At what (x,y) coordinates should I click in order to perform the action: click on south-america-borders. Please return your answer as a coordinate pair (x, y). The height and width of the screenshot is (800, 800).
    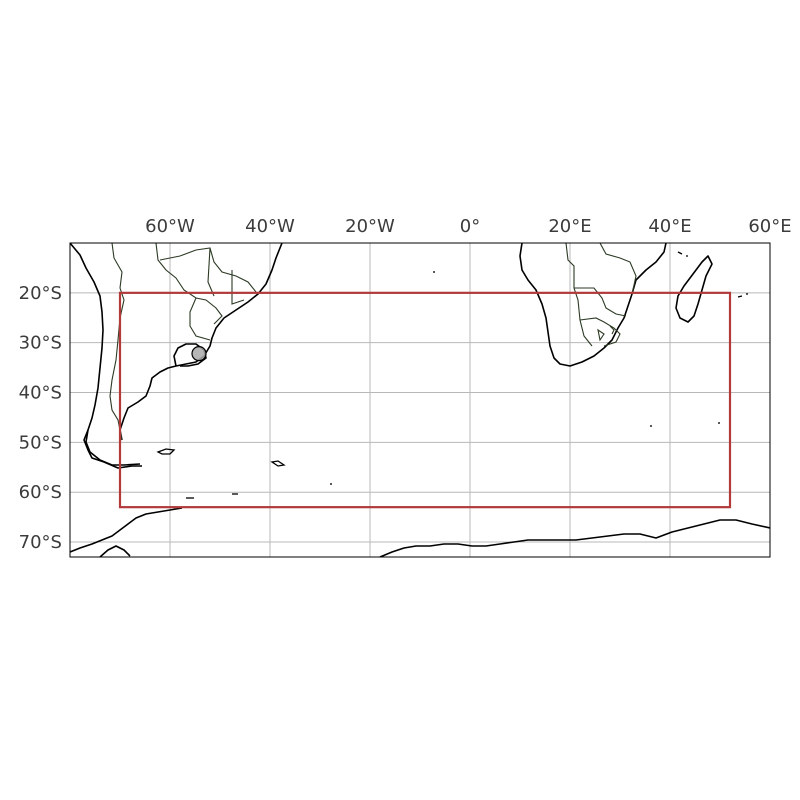
    Looking at the image, I should click on (183, 342).